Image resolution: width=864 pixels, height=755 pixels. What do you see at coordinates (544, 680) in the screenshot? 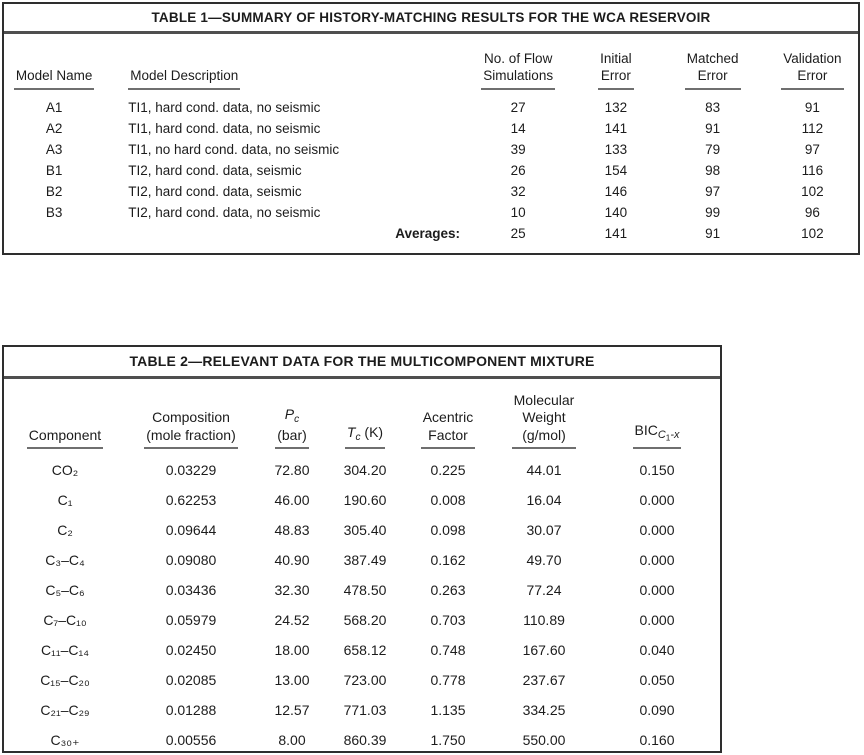
I see `cell-molecular-weight: 237.67` at bounding box center [544, 680].